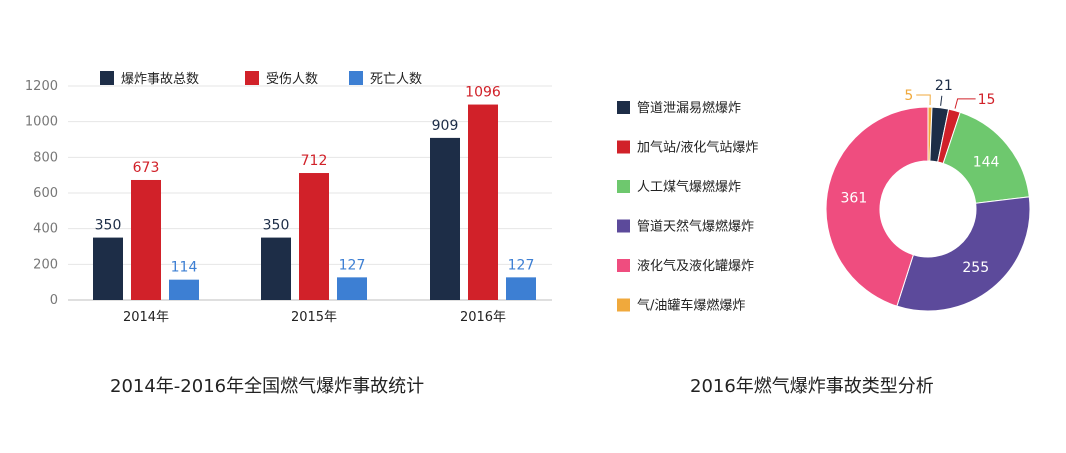  I want to click on legend-label: 液化气及液化罐爆炸, so click(695, 266).